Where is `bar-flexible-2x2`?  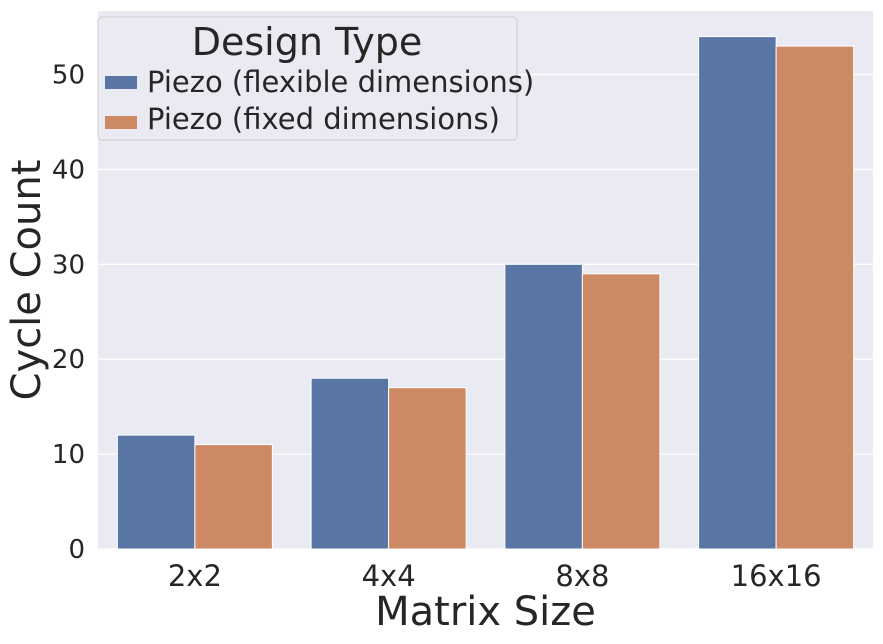 bar-flexible-2x2 is located at coordinates (156, 492).